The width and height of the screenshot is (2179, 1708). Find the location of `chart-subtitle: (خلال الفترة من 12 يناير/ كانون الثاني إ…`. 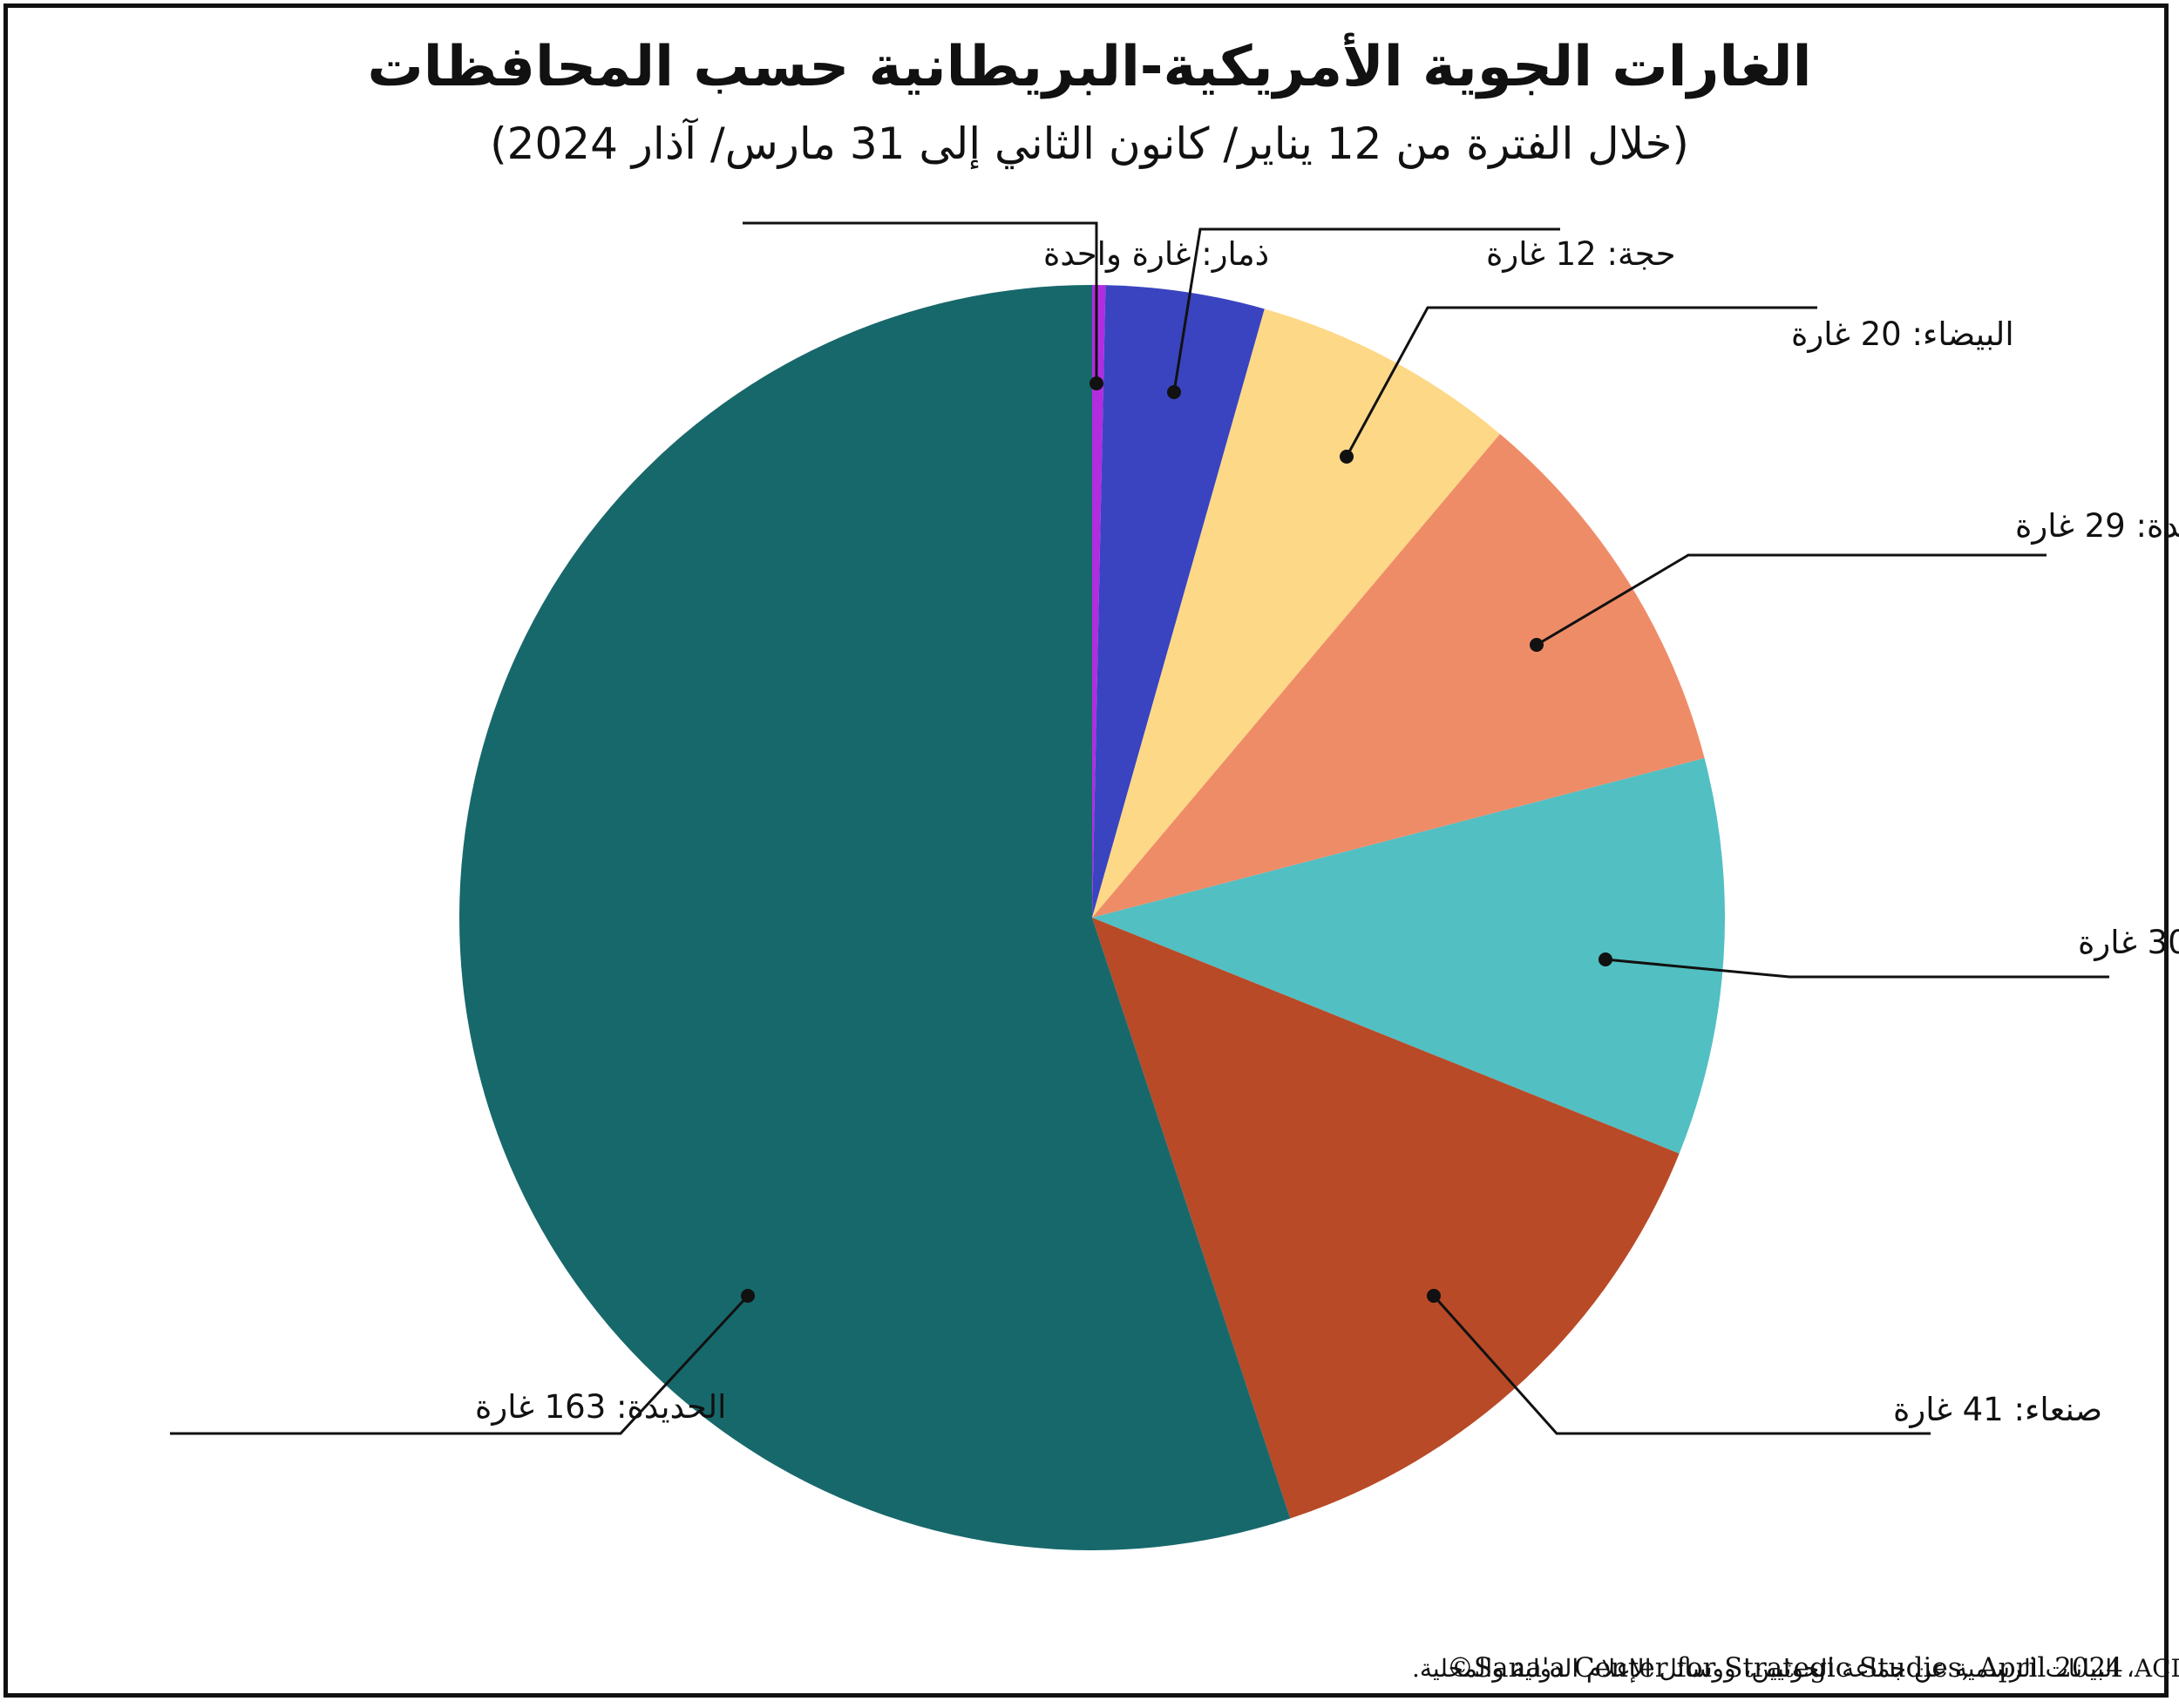

chart-subtitle: (خلال الفترة من 12 يناير/ كانون الثاني إ… is located at coordinates (1089, 144).